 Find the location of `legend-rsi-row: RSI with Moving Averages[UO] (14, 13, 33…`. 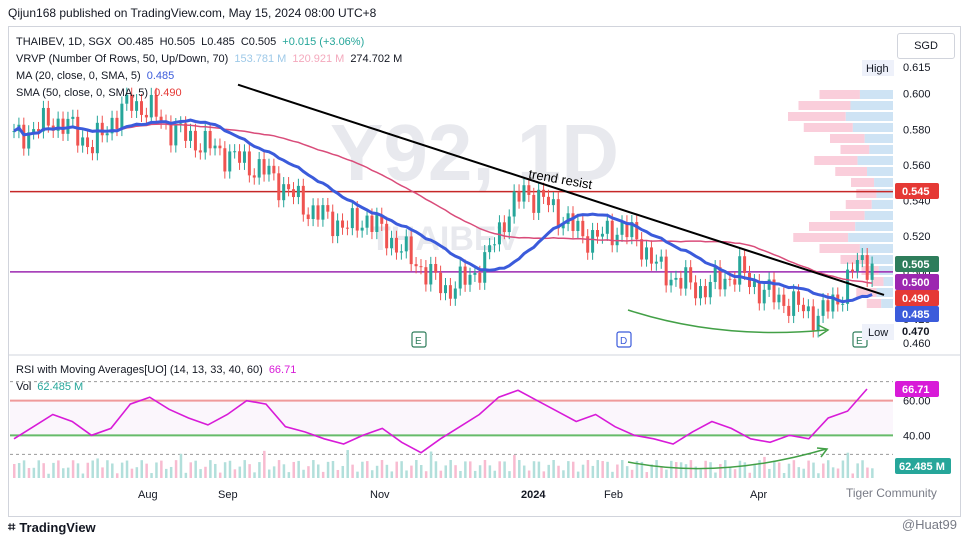

legend-rsi-row: RSI with Moving Averages[UO] (14, 13, 33… is located at coordinates (159, 370).